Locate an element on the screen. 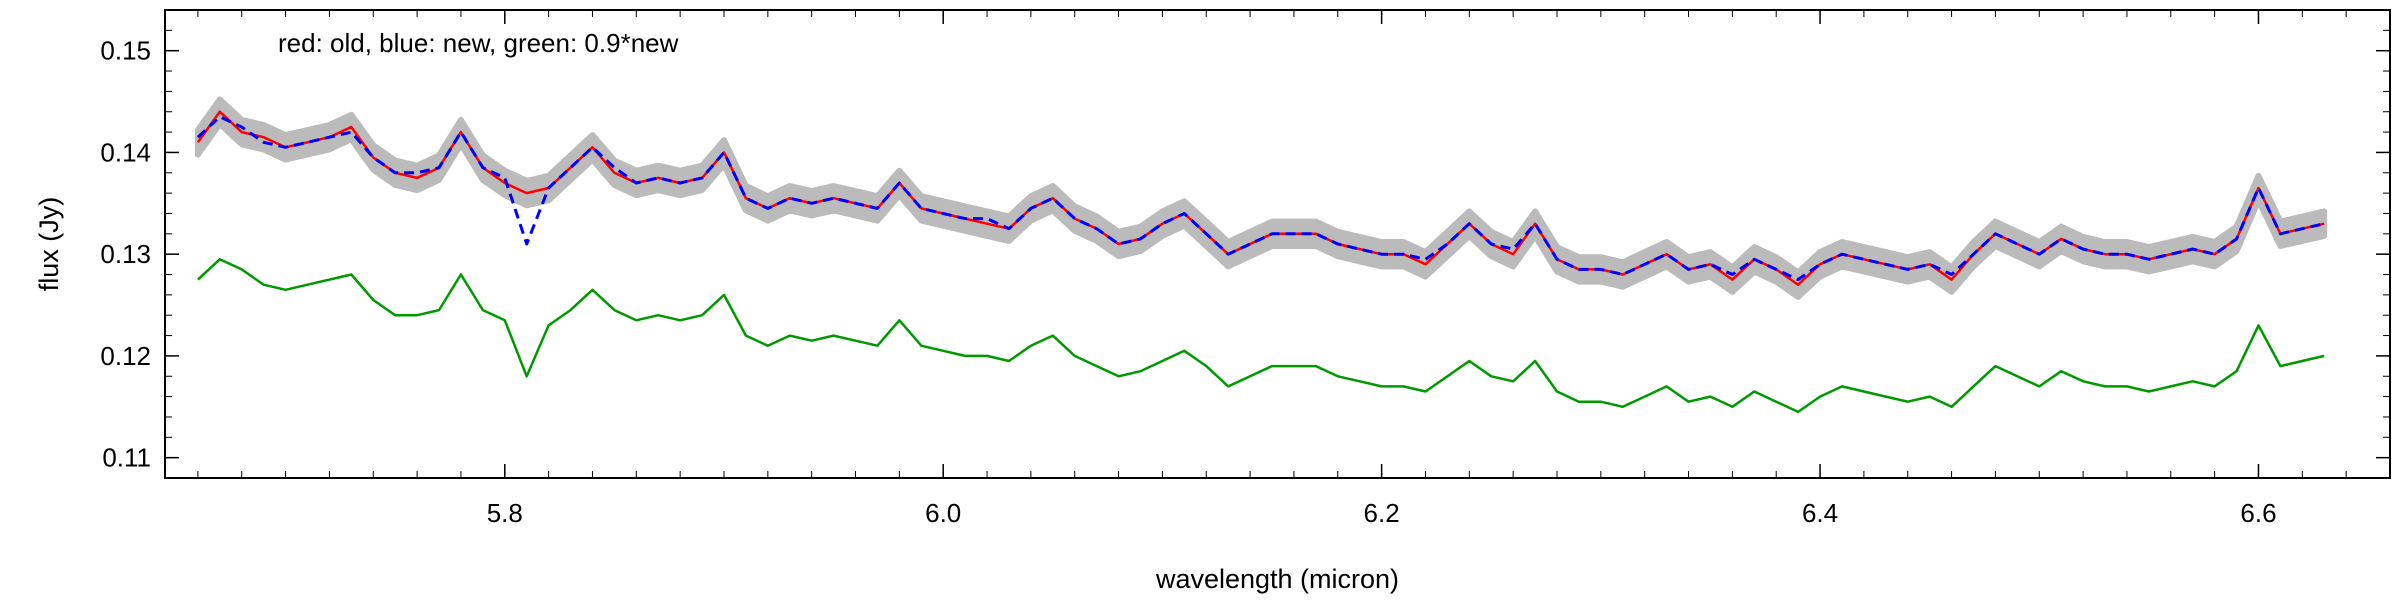  x-tick-label: 6.6 is located at coordinates (2258, 513).